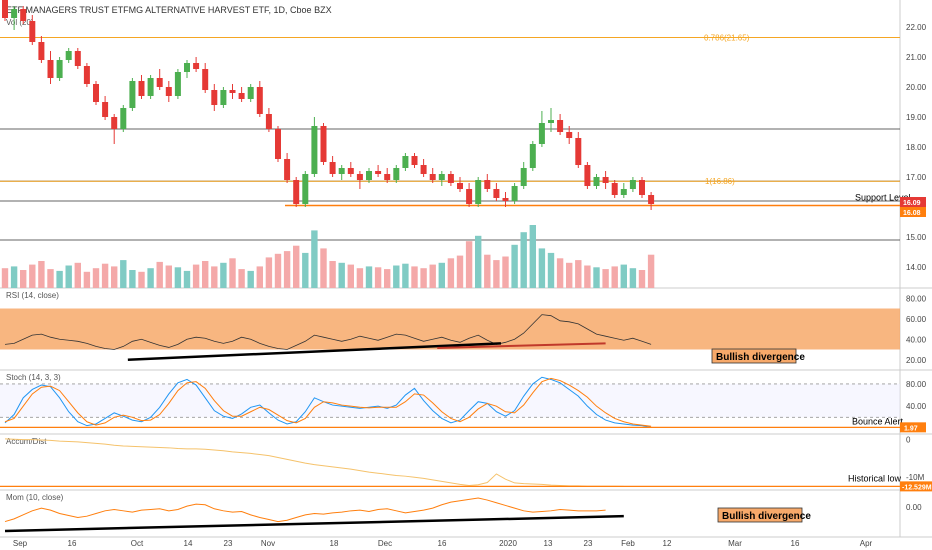 The image size is (932, 550). What do you see at coordinates (915, 477) in the screenshot?
I see `ad-axis-tick: -10M` at bounding box center [915, 477].